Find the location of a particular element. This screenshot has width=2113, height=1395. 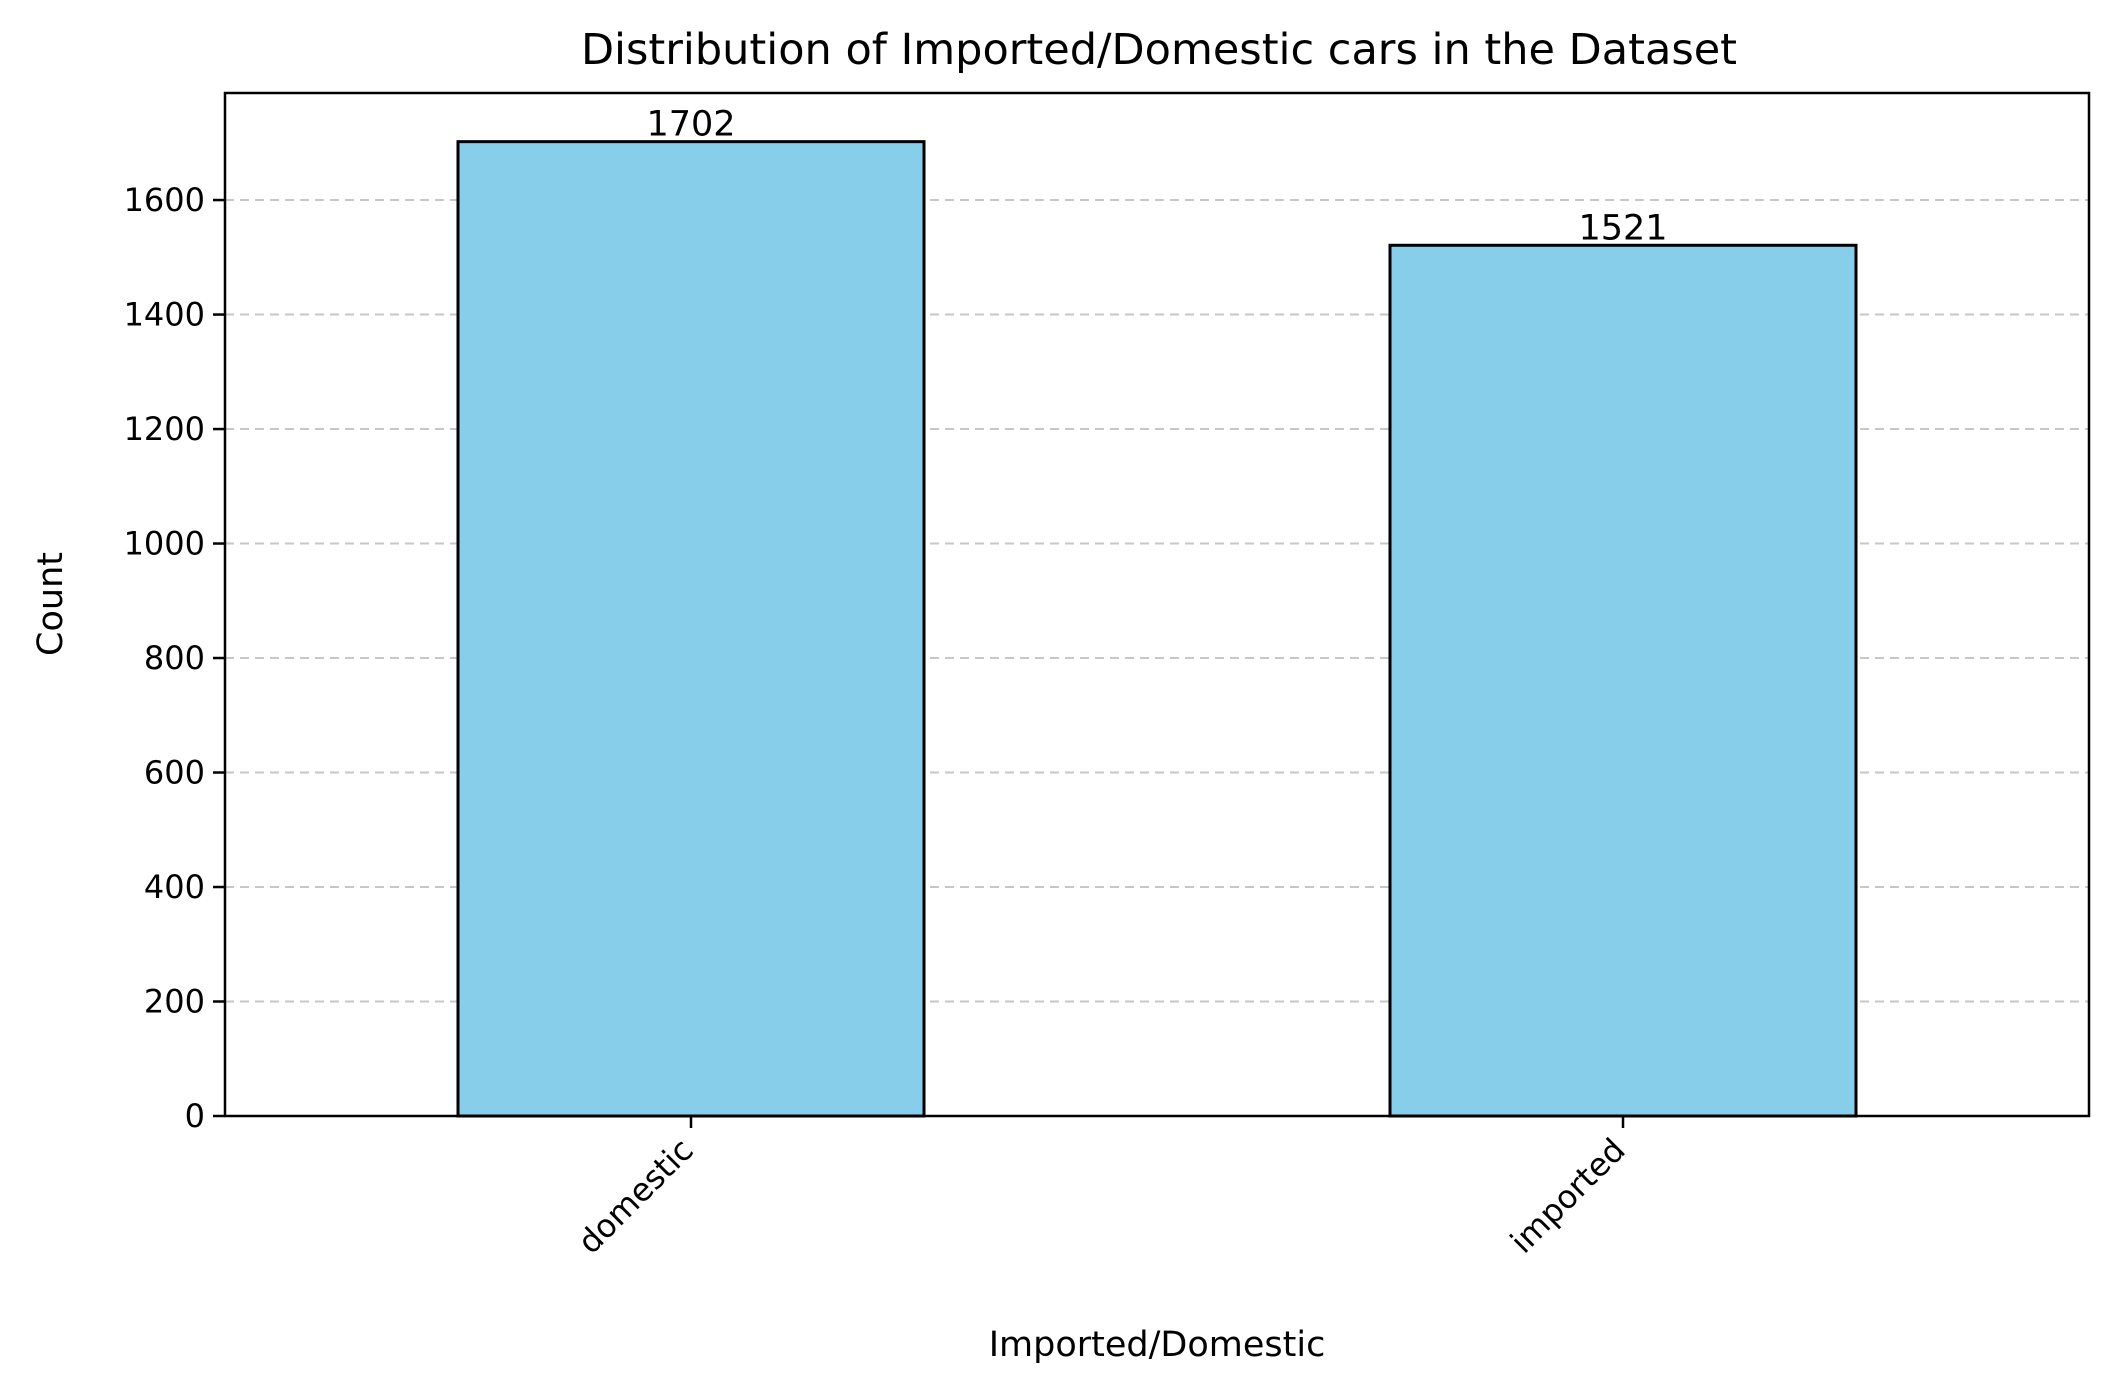

y-tick-label: 1000 is located at coordinates (164, 544).